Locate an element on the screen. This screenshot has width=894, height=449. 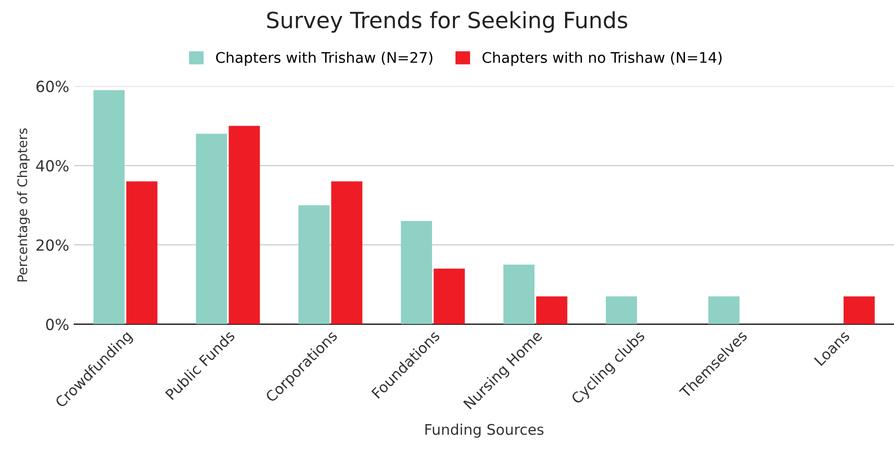
y-tick-label: 0% is located at coordinates (57, 324).